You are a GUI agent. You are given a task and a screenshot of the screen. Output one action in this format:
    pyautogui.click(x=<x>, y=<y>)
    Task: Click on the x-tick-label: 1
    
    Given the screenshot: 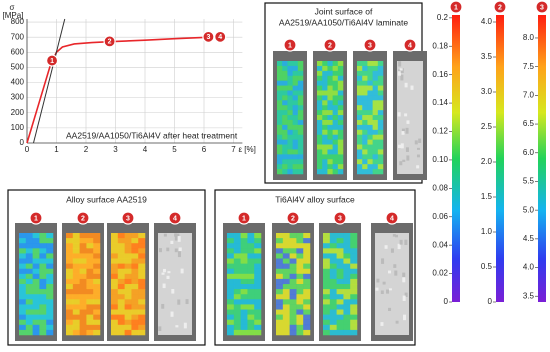 What is the action you would take?
    pyautogui.click(x=56, y=149)
    